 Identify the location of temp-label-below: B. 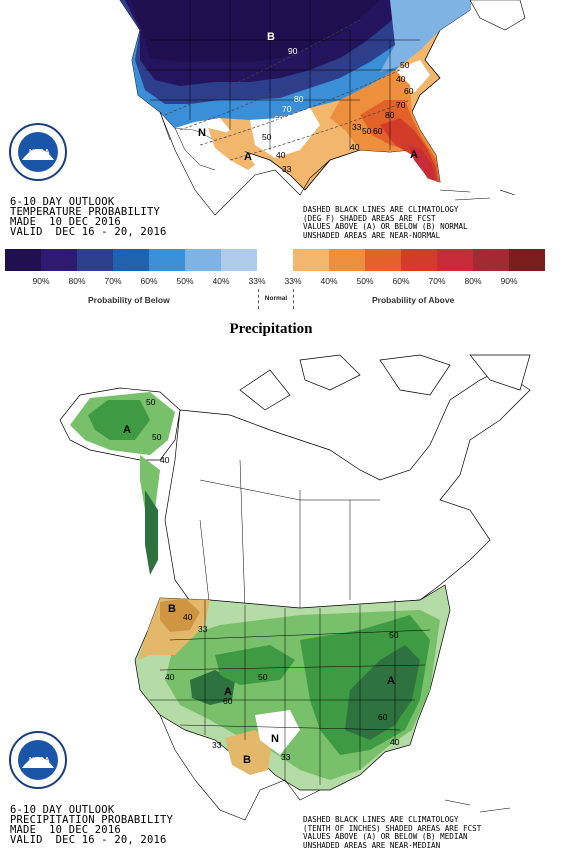
(271, 37).